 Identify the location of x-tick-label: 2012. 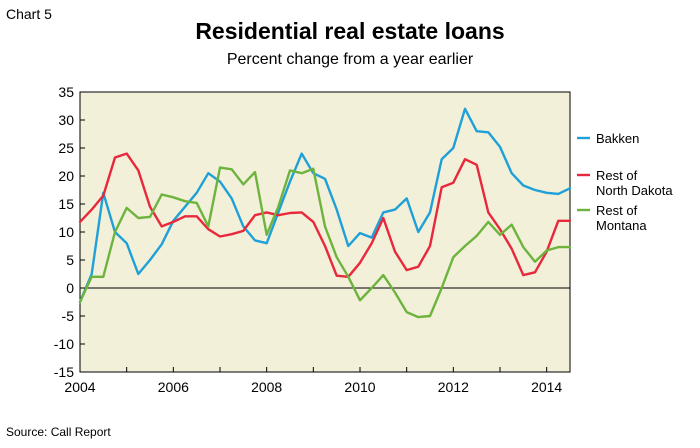
(453, 387).